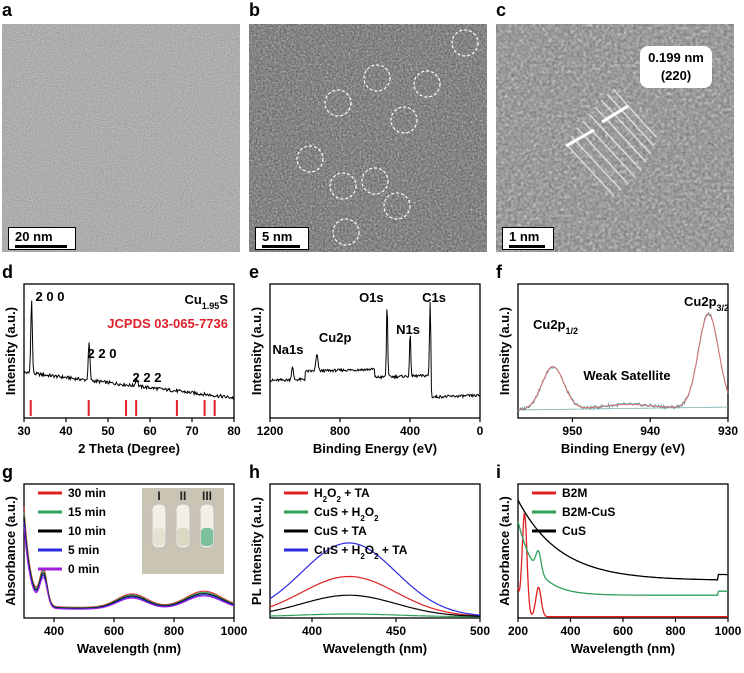  Describe the element at coordinates (158, 496) in the screenshot. I see `chart-g-inset-label: I` at that location.